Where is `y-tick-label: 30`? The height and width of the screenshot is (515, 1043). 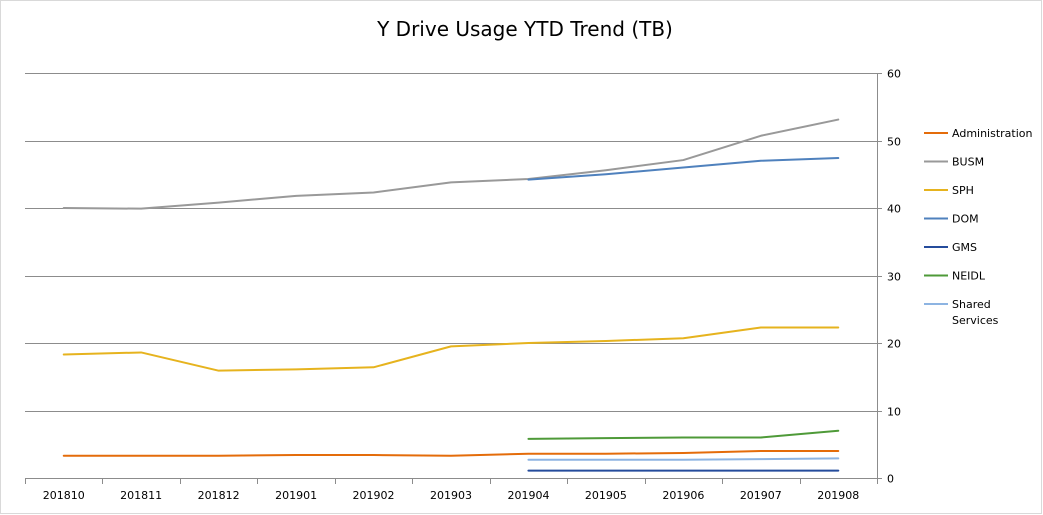 y-tick-label: 30 is located at coordinates (894, 277).